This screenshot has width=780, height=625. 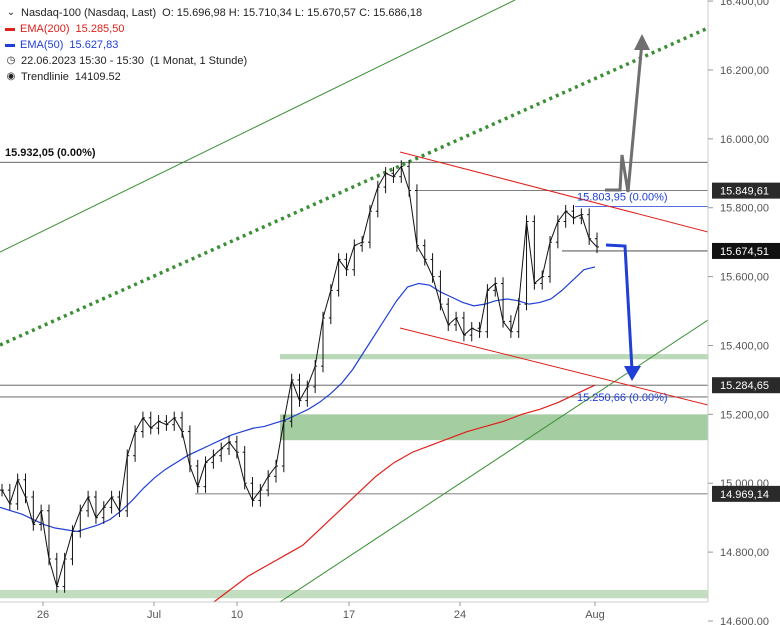 I want to click on x-tick-label: 26, so click(x=43, y=615).